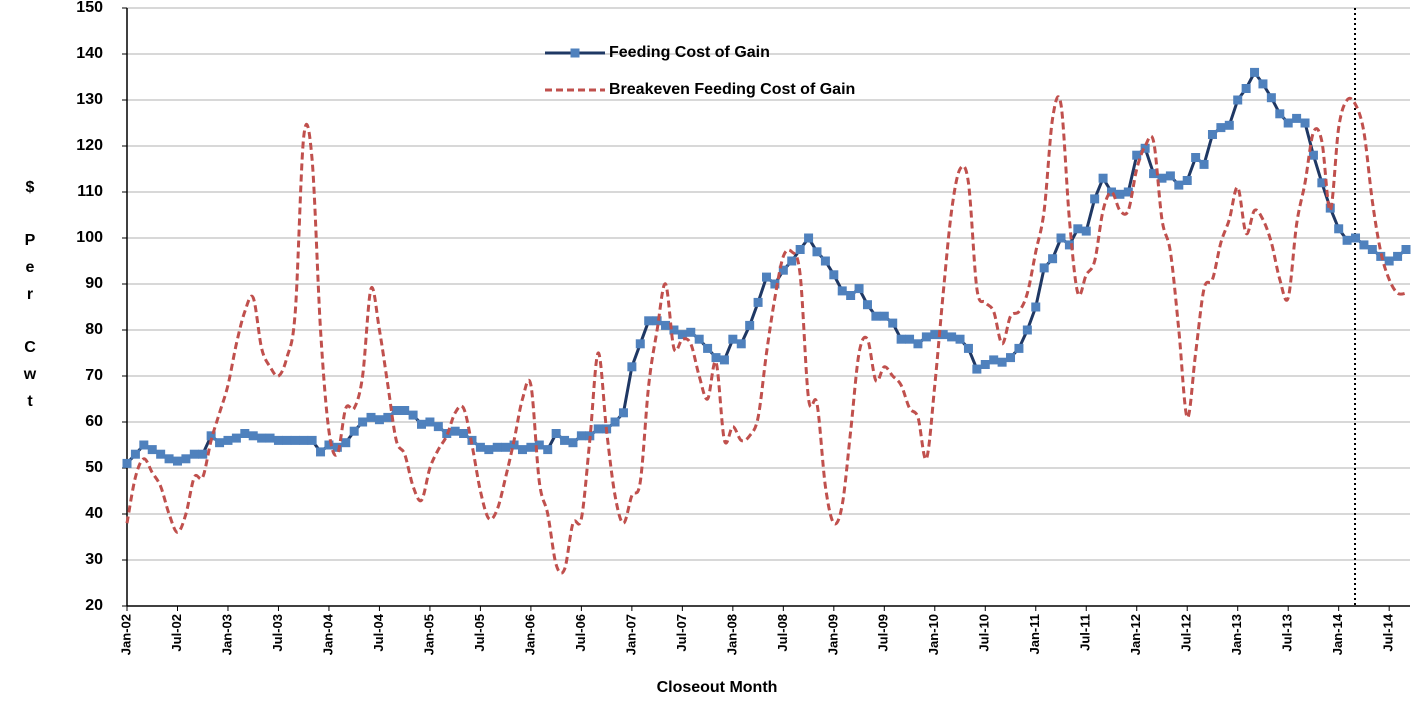 This screenshot has height=708, width=1413. I want to click on y-tick-label: 110, so click(90, 191).